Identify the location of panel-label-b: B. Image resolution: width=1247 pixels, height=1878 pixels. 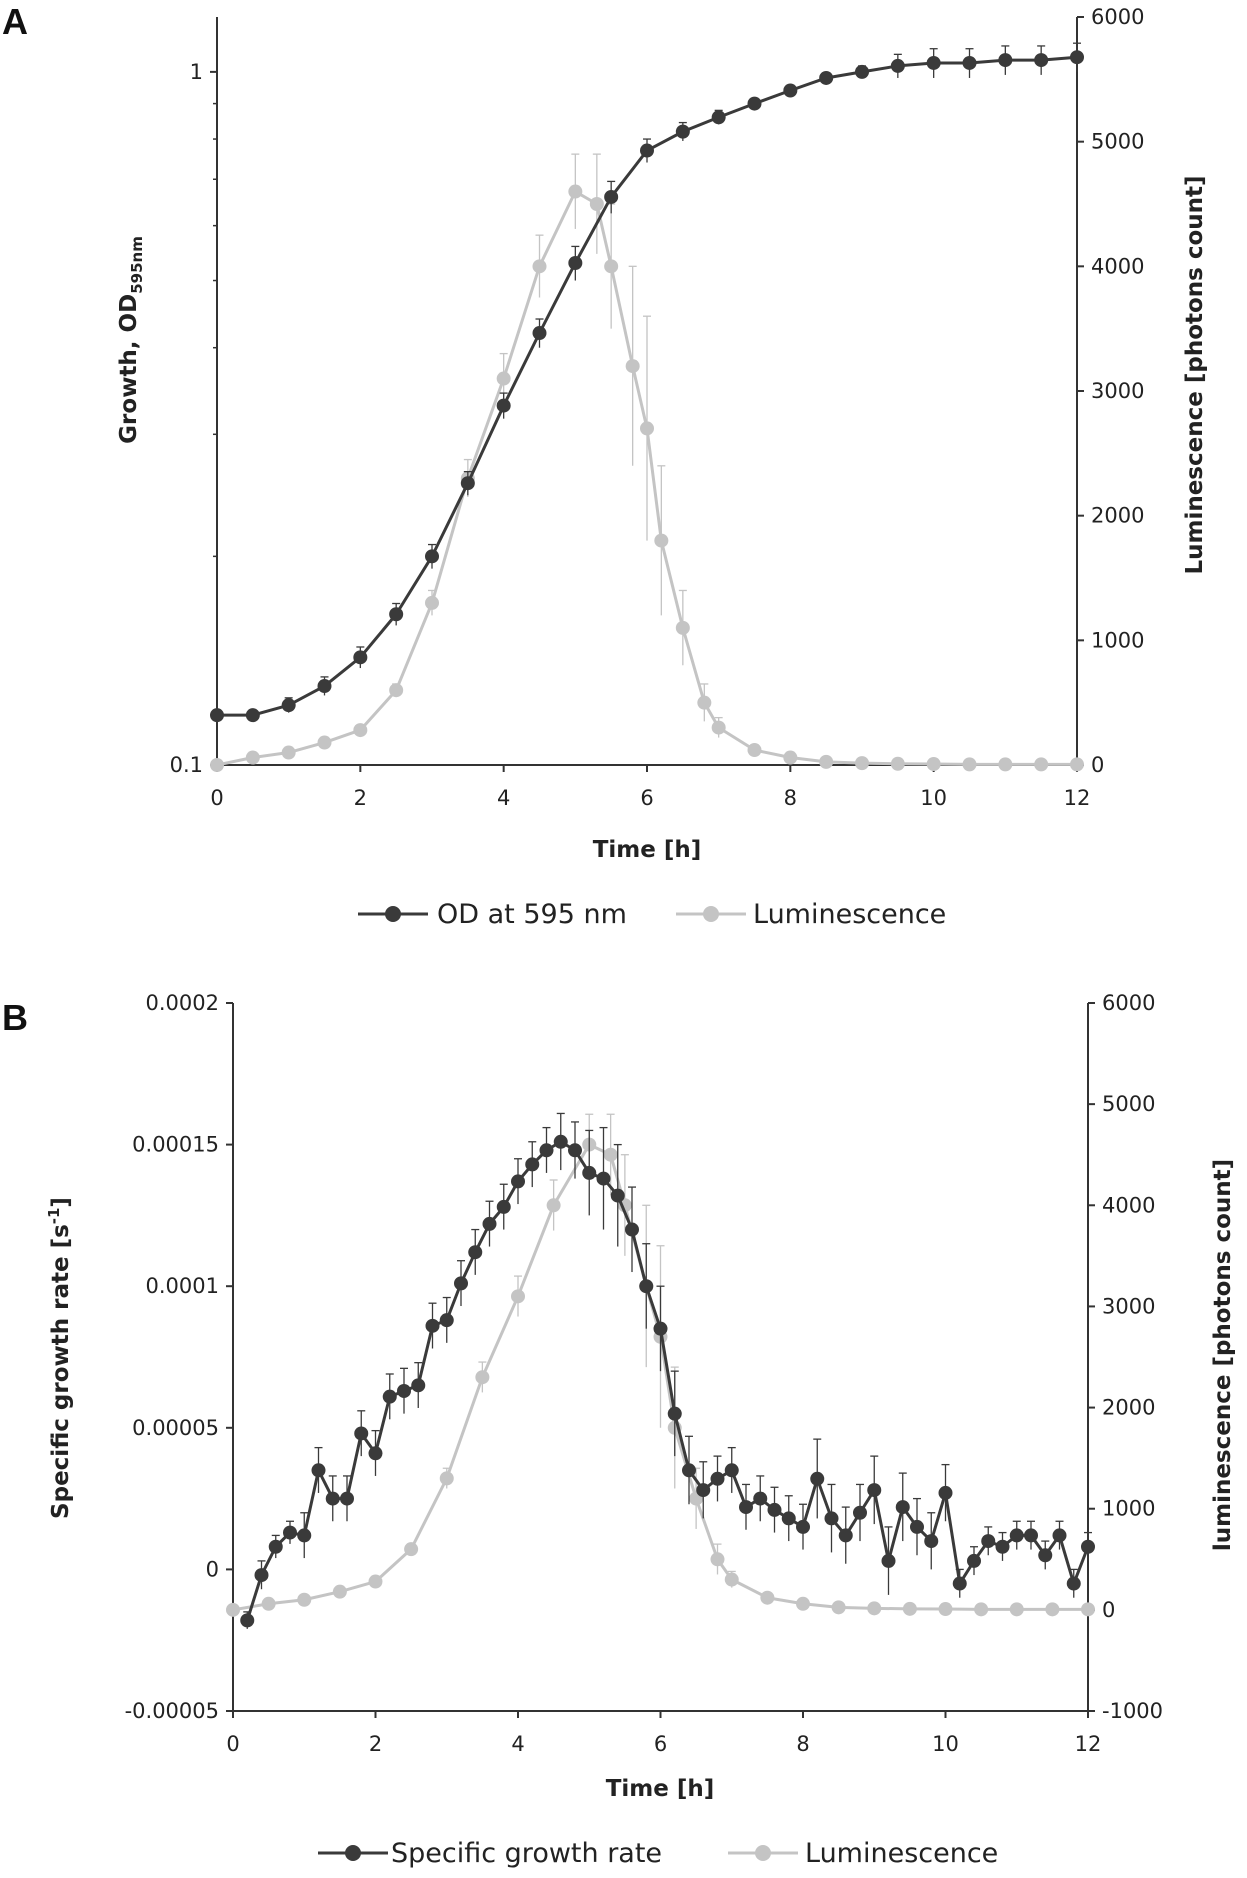
(15, 1017).